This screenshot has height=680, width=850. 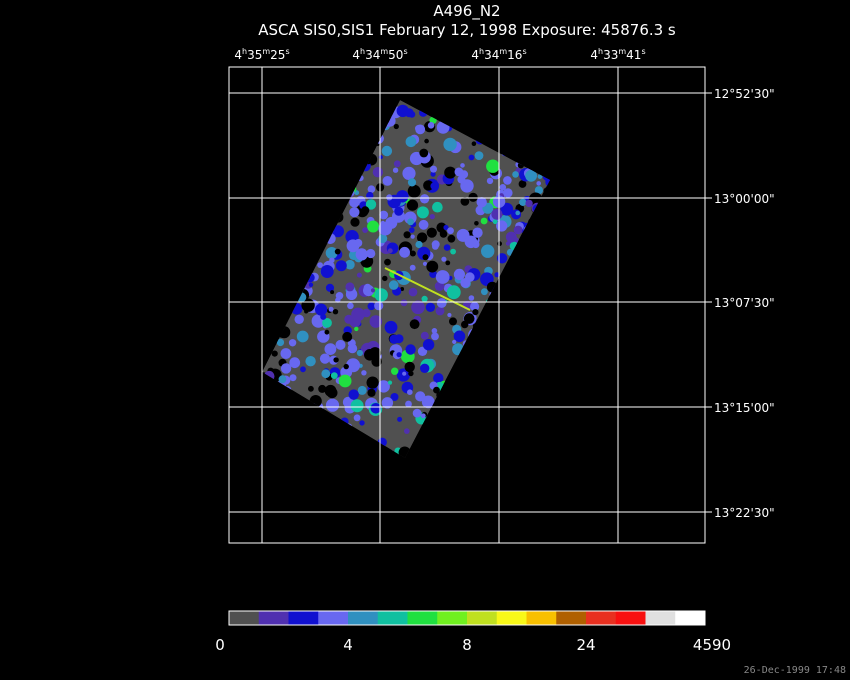 I want to click on dec-label: 13°22'30", so click(x=744, y=513).